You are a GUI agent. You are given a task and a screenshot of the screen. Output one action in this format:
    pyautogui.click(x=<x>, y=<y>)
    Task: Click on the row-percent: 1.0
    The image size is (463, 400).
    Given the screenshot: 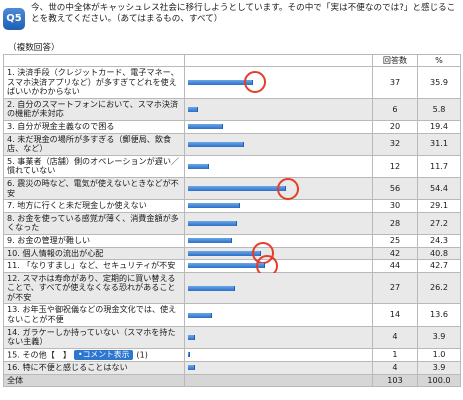 What is the action you would take?
    pyautogui.click(x=439, y=354)
    